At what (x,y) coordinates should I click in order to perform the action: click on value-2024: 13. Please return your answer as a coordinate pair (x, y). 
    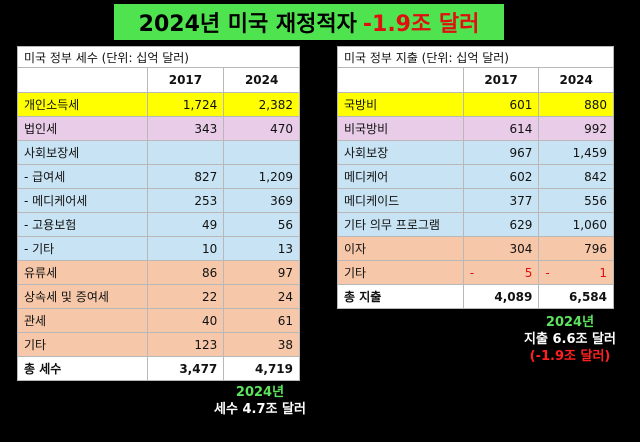
    Looking at the image, I should click on (261, 248).